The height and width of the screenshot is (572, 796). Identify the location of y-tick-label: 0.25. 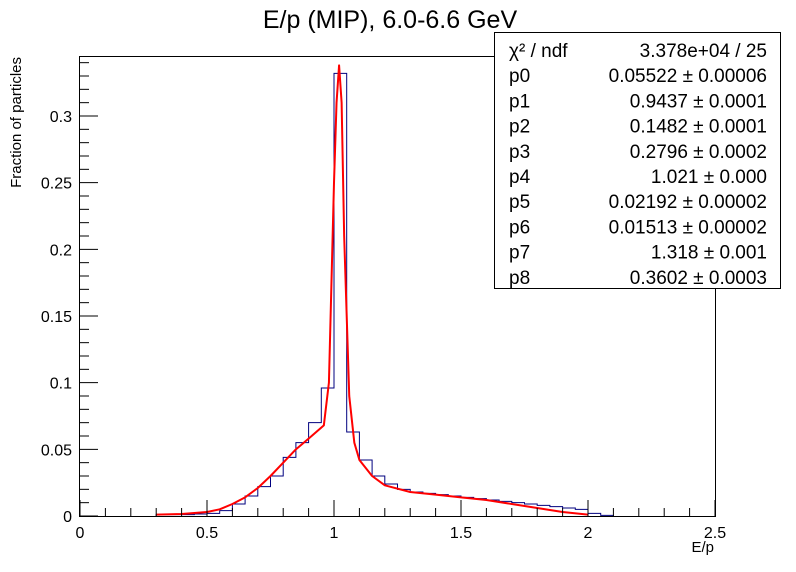
(56, 184).